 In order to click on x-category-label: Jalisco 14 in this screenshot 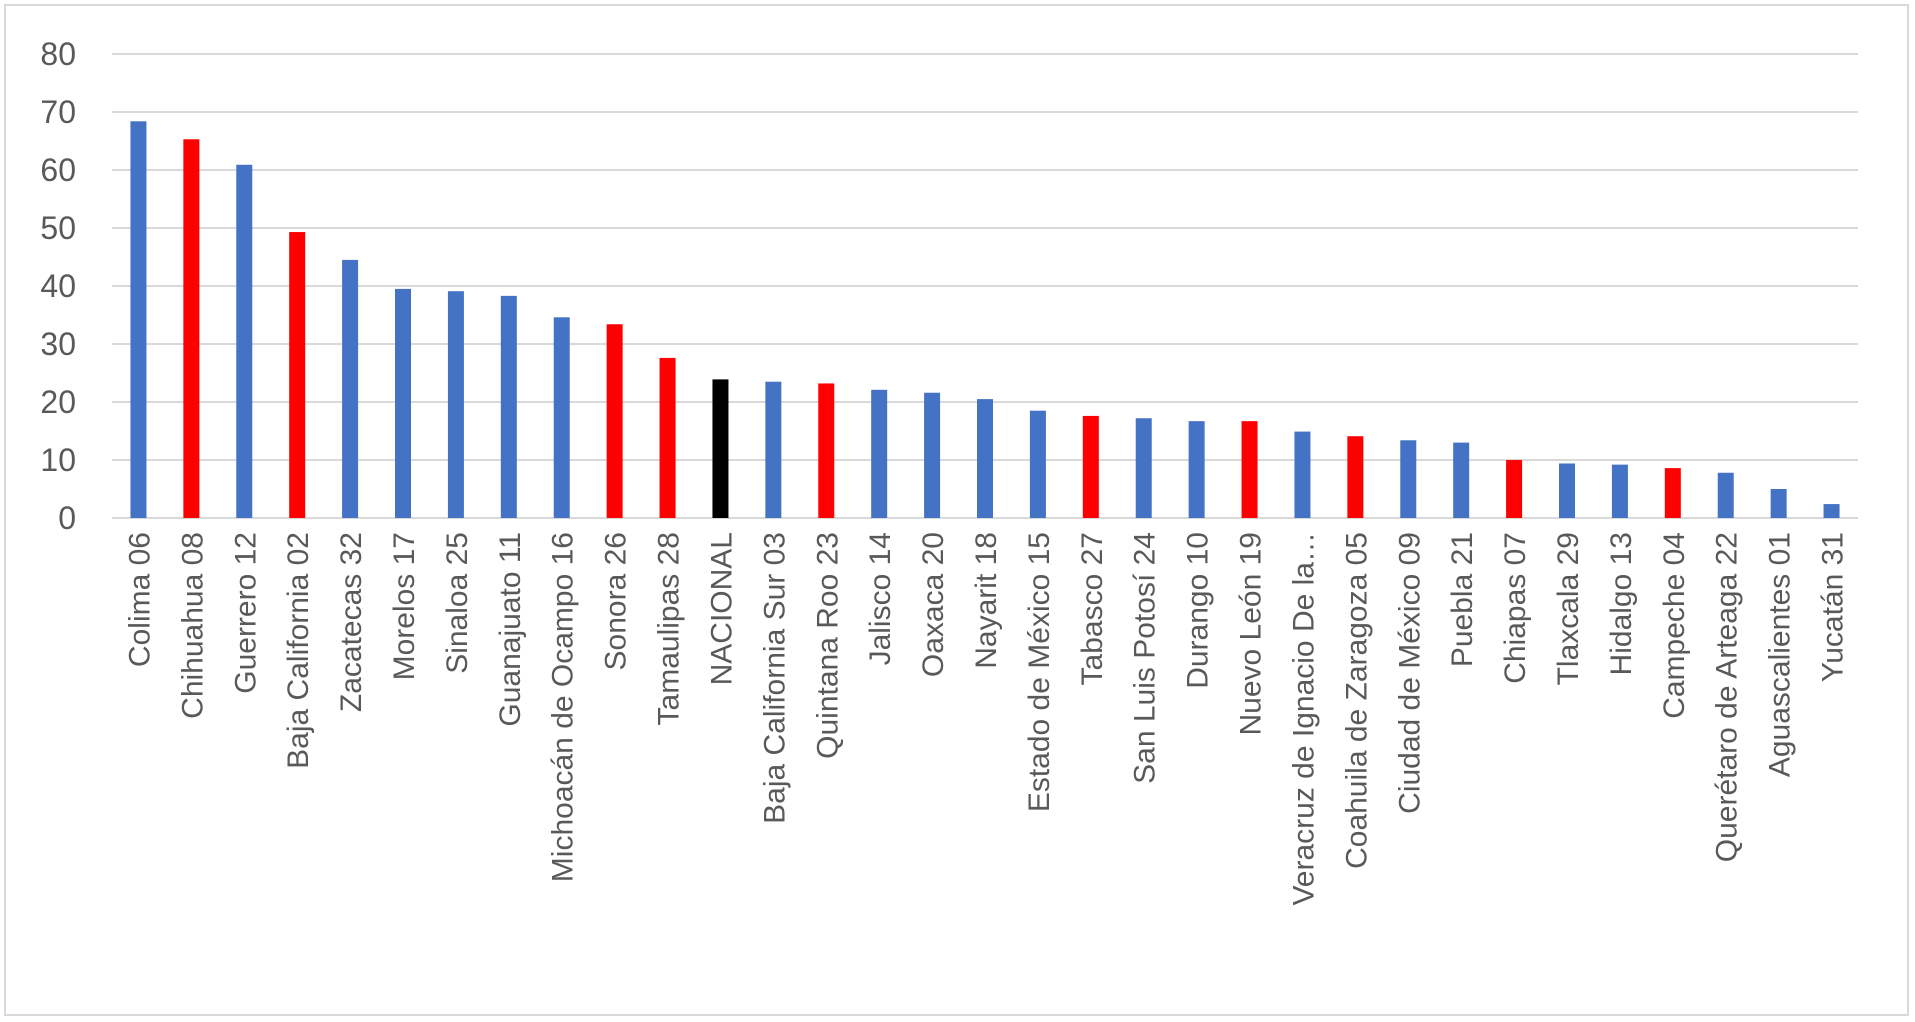, I will do `click(880, 598)`.